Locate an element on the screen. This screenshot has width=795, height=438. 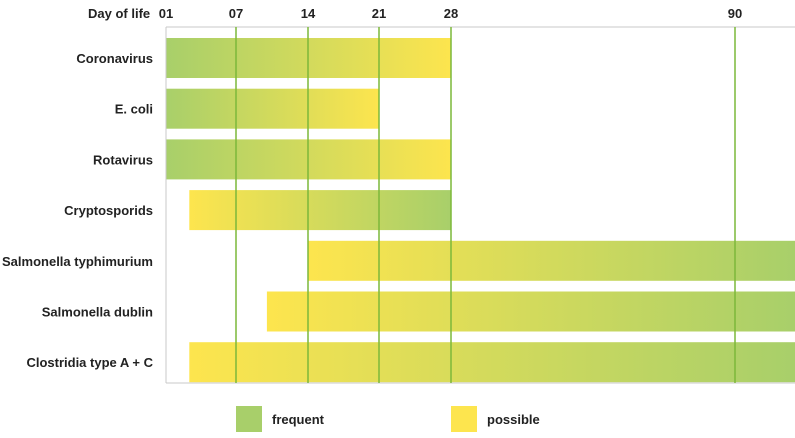
x-tick-label: 28 is located at coordinates (451, 13).